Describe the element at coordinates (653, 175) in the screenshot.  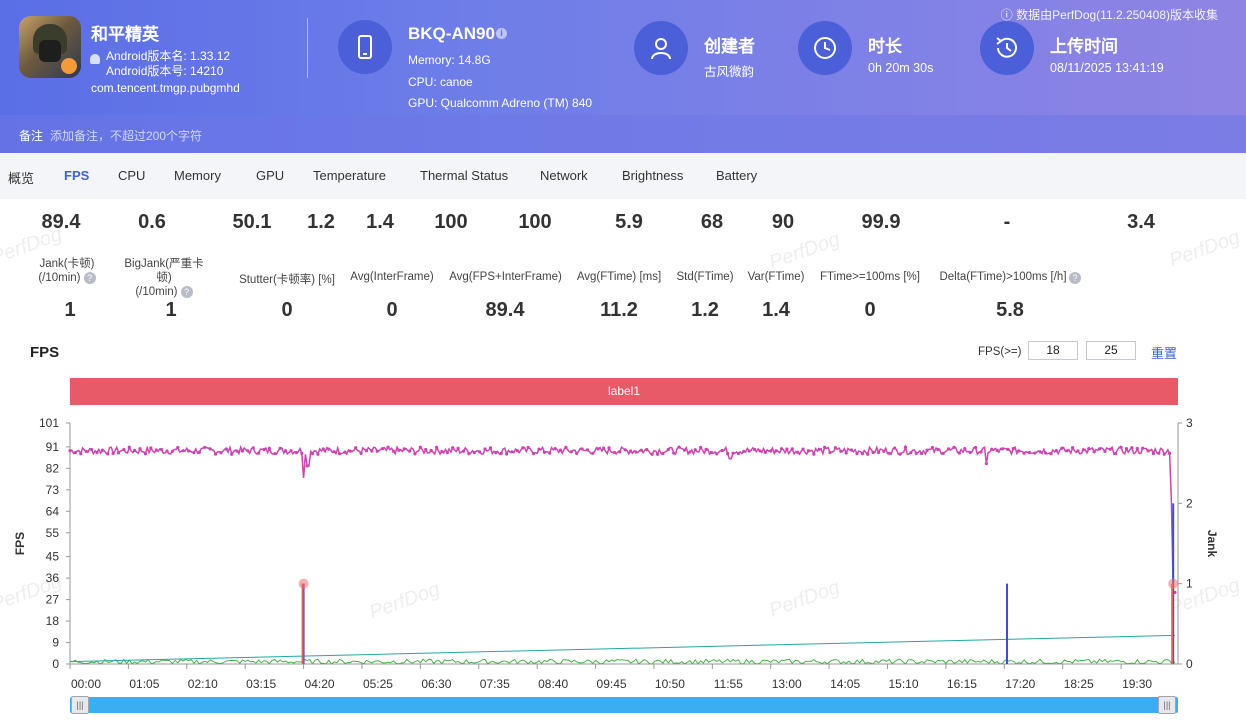
I see `tab-brightness: Brightness` at that location.